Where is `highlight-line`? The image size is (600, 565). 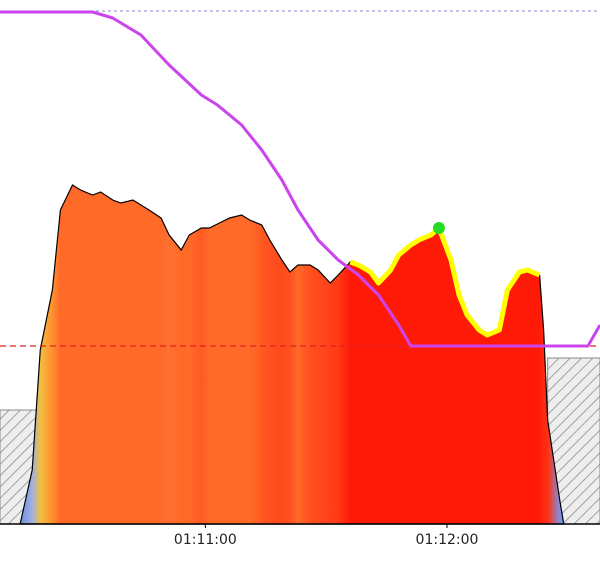 highlight-line is located at coordinates (445, 281).